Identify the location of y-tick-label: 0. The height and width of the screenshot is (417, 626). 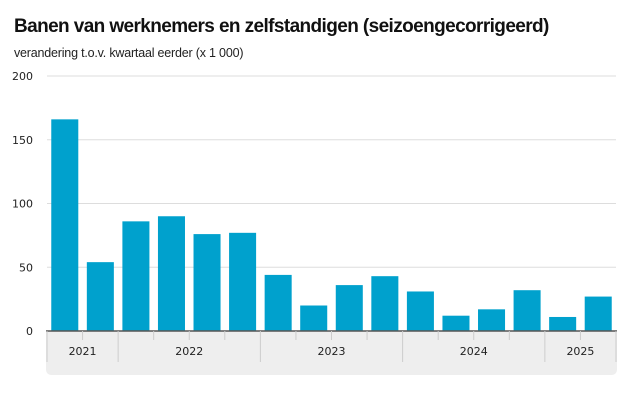
(29, 331).